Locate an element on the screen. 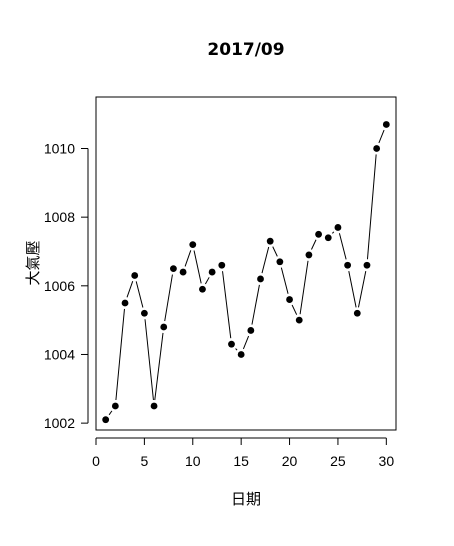 The image size is (454, 546). x-axis-label: 日期 is located at coordinates (246, 499).